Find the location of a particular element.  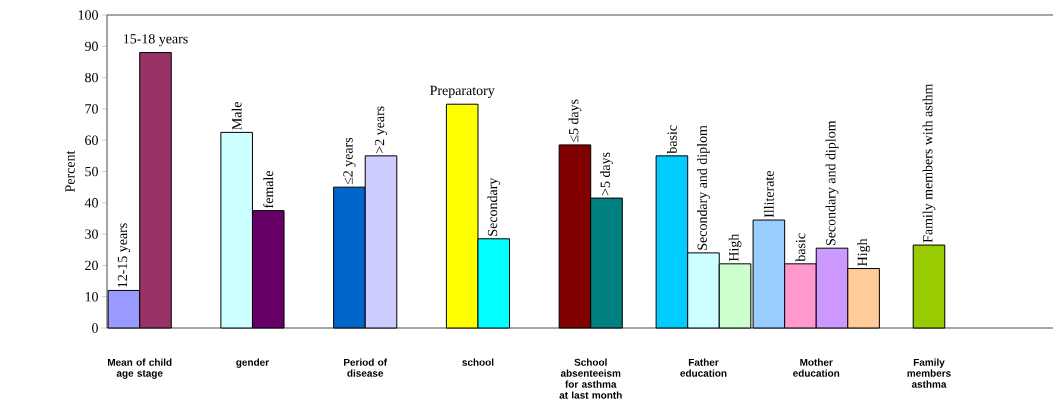

annotation: Preparatory is located at coordinates (462, 92).